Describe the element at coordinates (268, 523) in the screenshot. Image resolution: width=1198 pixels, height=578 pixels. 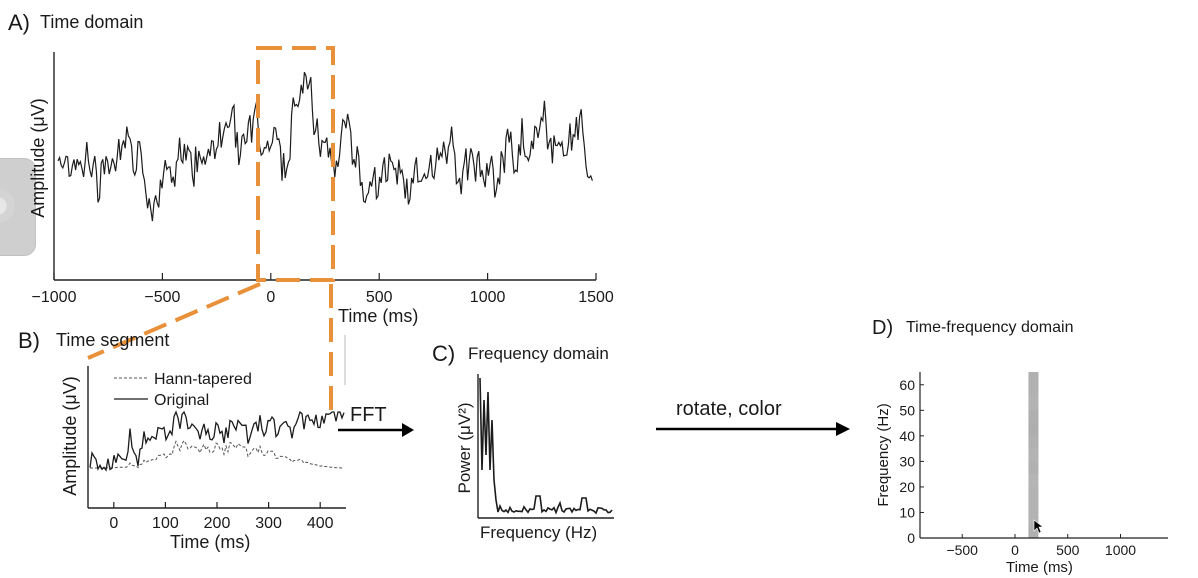
I see `panel-b-xtick-label: 300` at that location.